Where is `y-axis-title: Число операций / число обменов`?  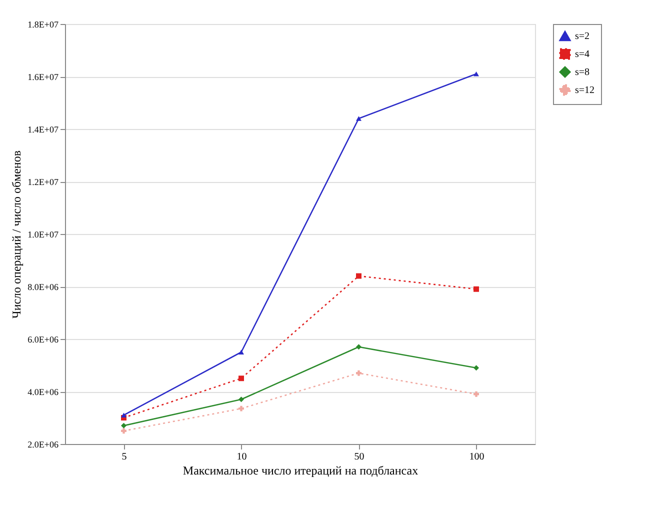
y-axis-title: Число операций / число обменов is located at coordinates (17, 234).